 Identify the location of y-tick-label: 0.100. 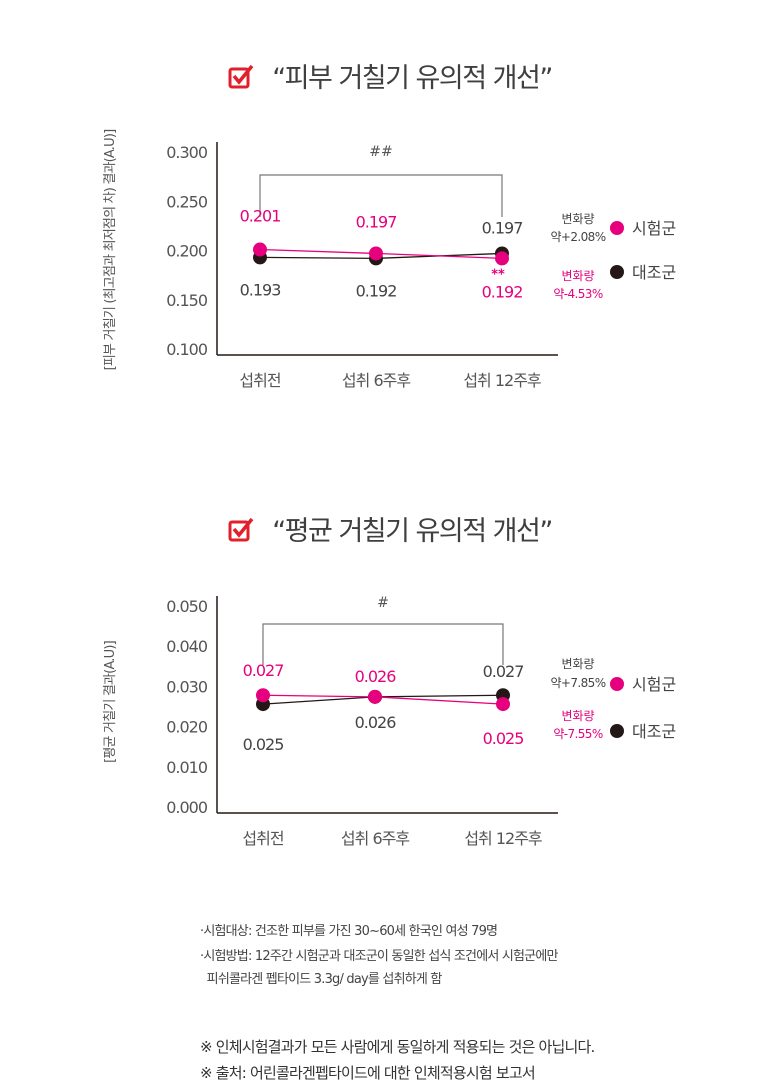
(187, 349).